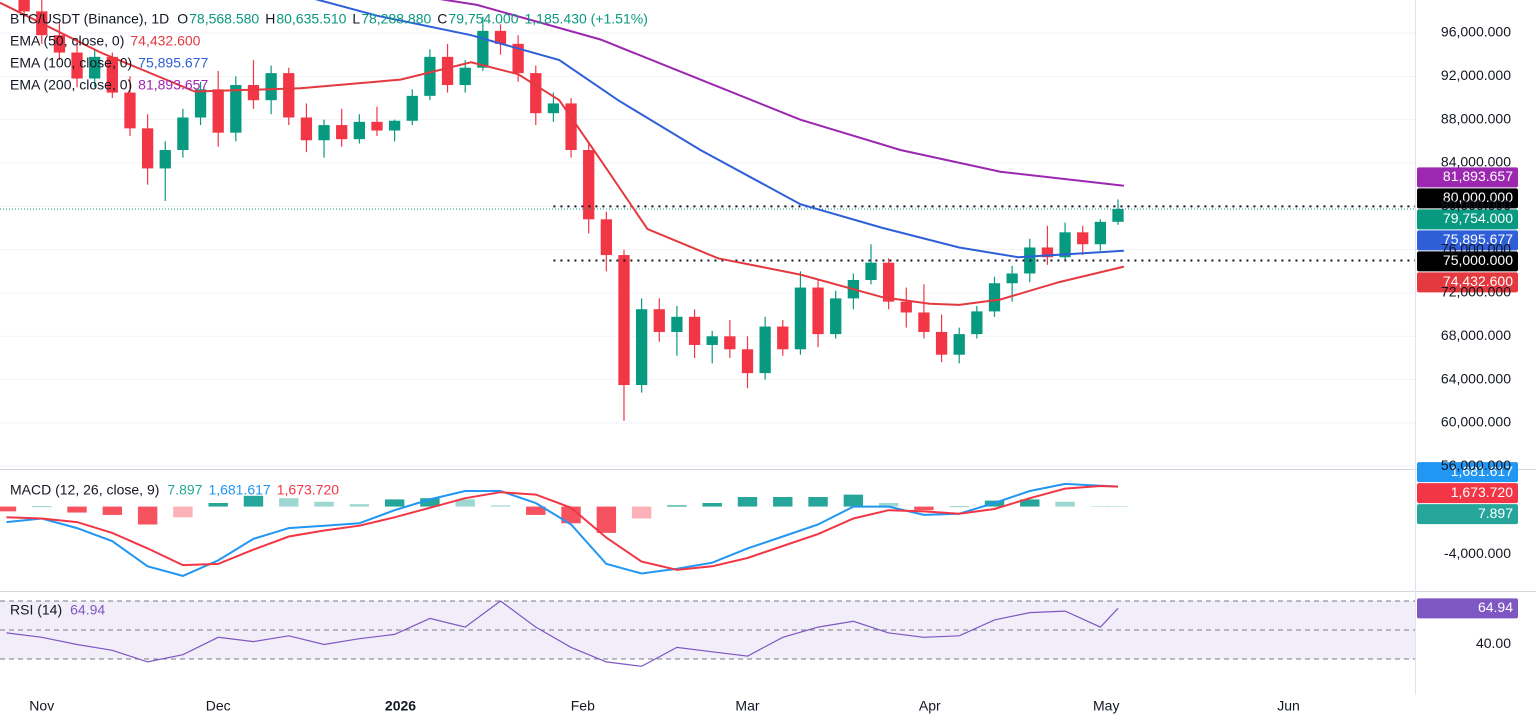  Describe the element at coordinates (356, 19) in the screenshot. I see `ohlc-key: L` at that location.